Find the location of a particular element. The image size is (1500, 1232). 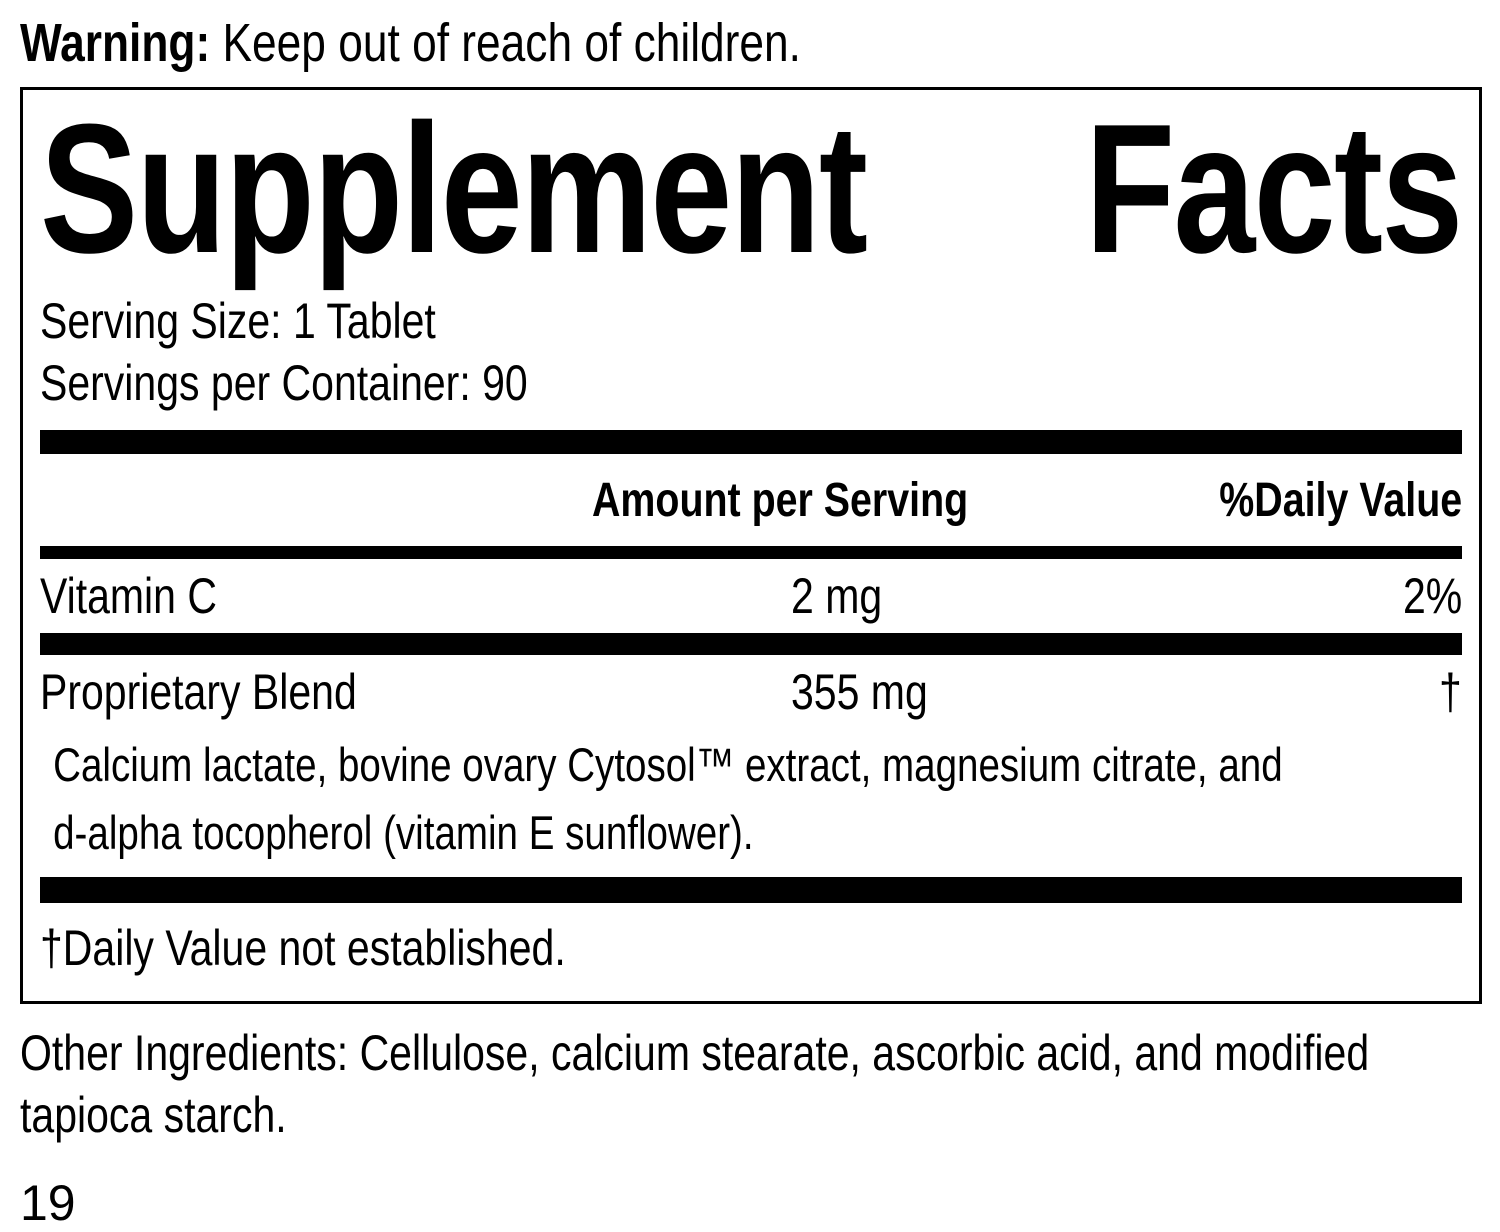

footnote-text: †Daily Value not established. is located at coordinates (303, 948).